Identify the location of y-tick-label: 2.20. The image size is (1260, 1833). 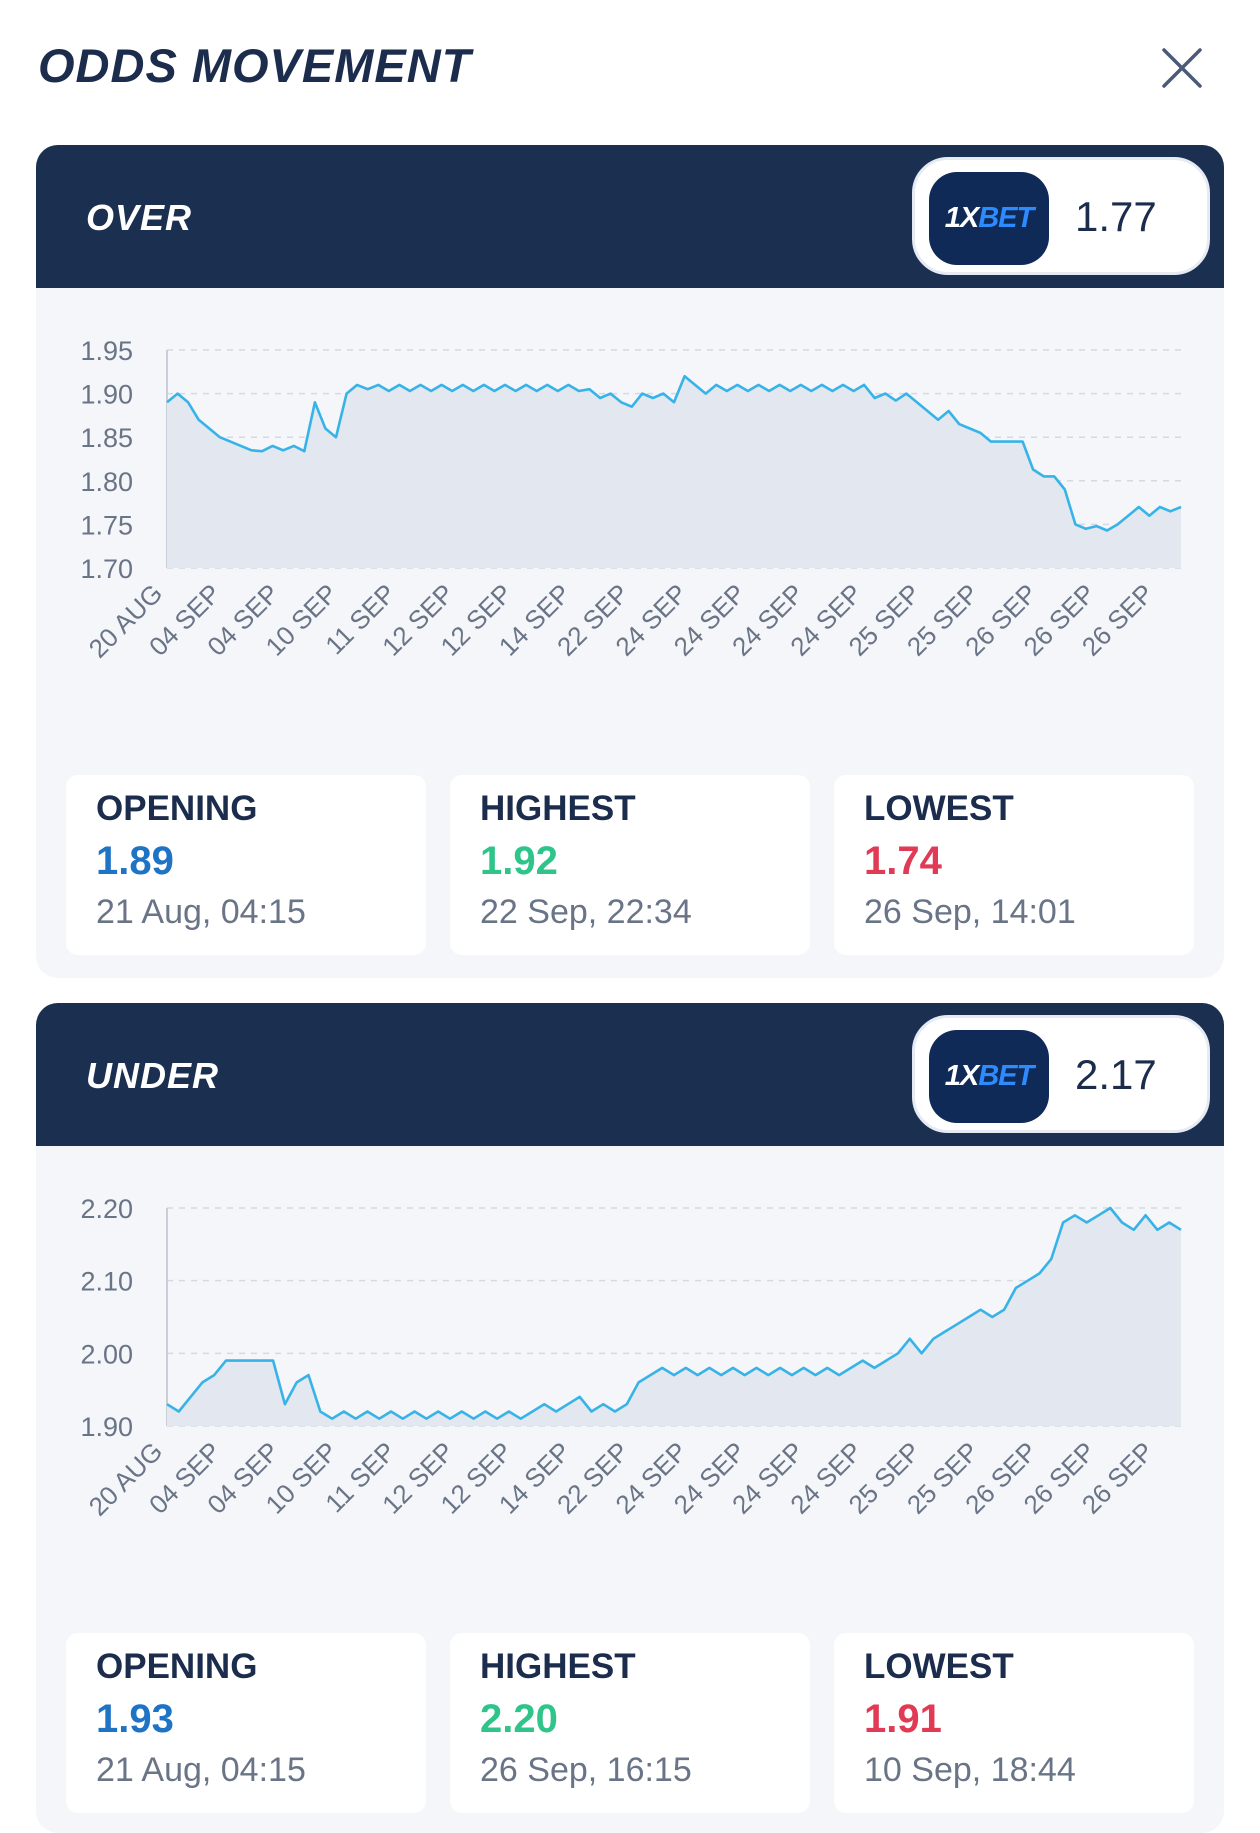
(106, 1209).